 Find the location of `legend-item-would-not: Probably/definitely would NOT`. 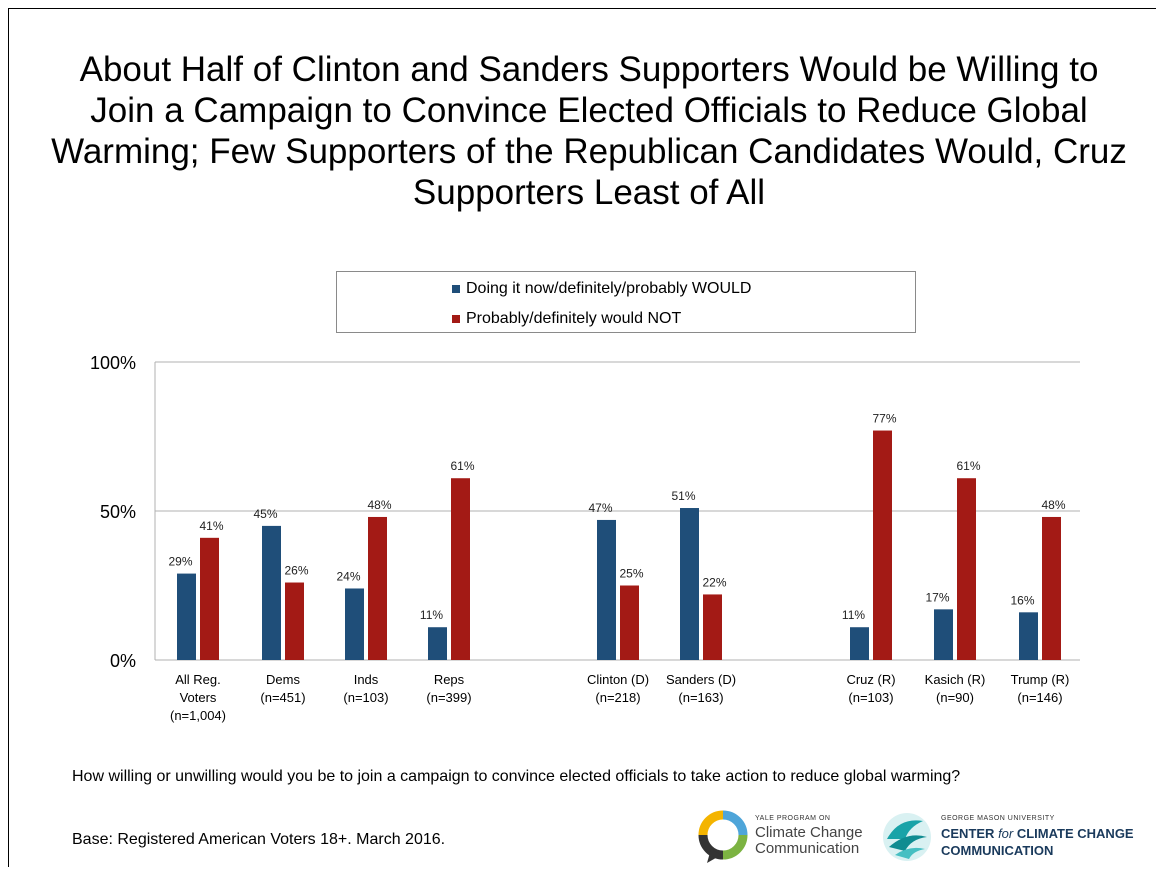

legend-item-would-not: Probably/definitely would NOT is located at coordinates (566, 319).